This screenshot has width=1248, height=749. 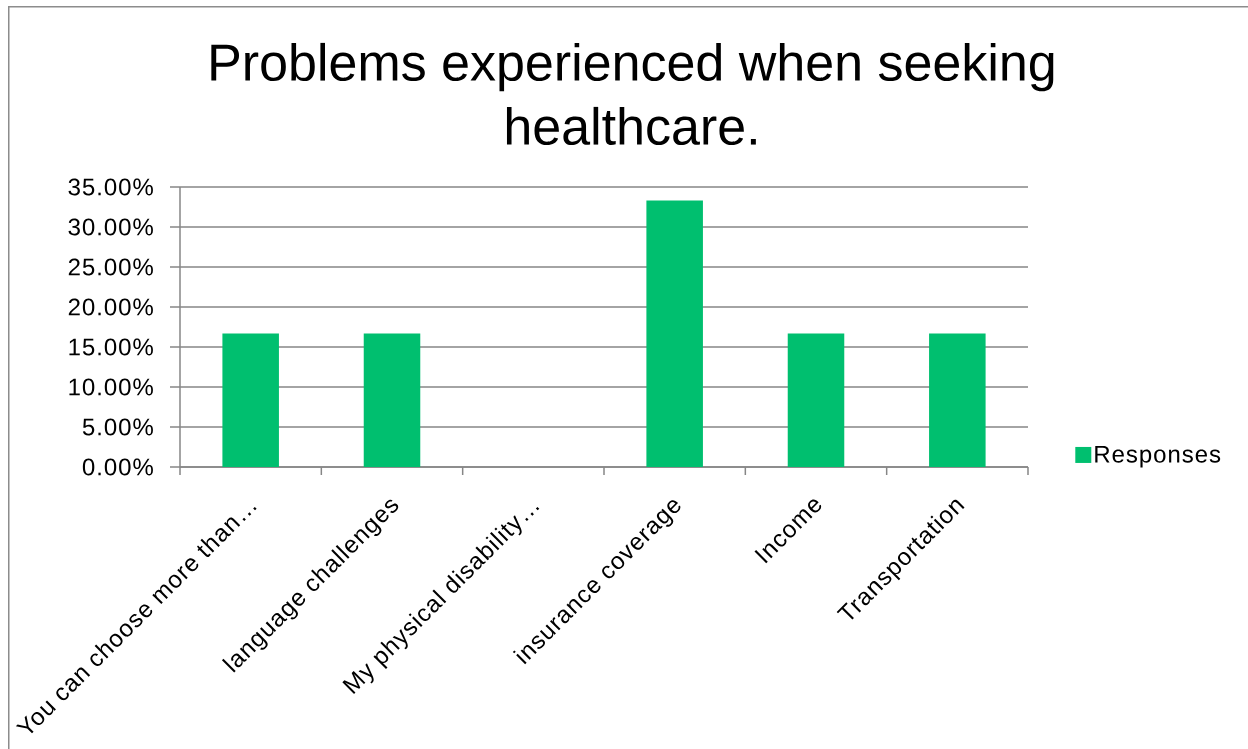 What do you see at coordinates (117, 427) in the screenshot?
I see `y-tick-label: 5.00%` at bounding box center [117, 427].